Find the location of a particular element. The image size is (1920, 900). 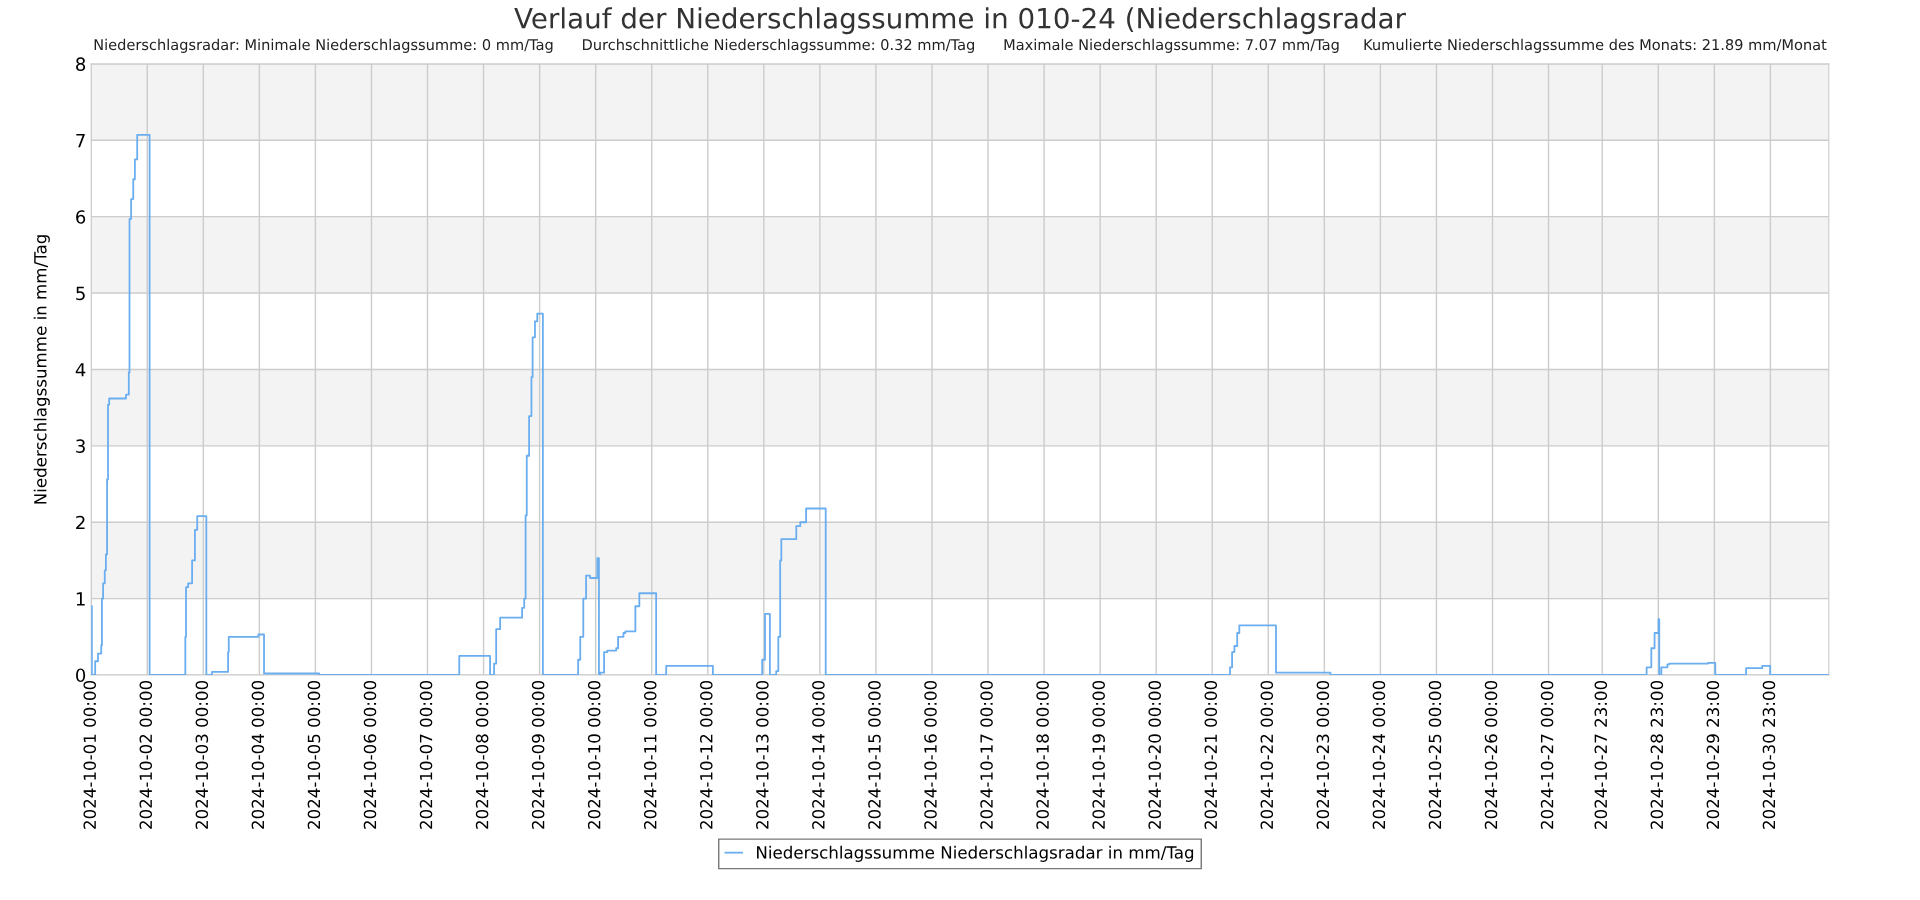

x-tick-label: 2024-10-25 00:00 is located at coordinates (1435, 754).